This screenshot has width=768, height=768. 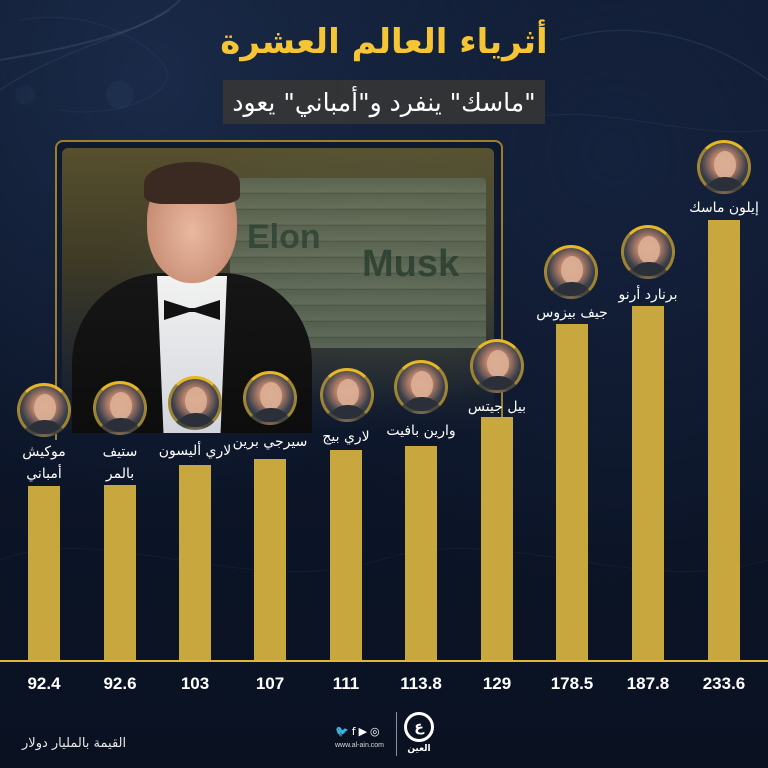 I want to click on bar-warren-buffett, so click(x=421, y=553).